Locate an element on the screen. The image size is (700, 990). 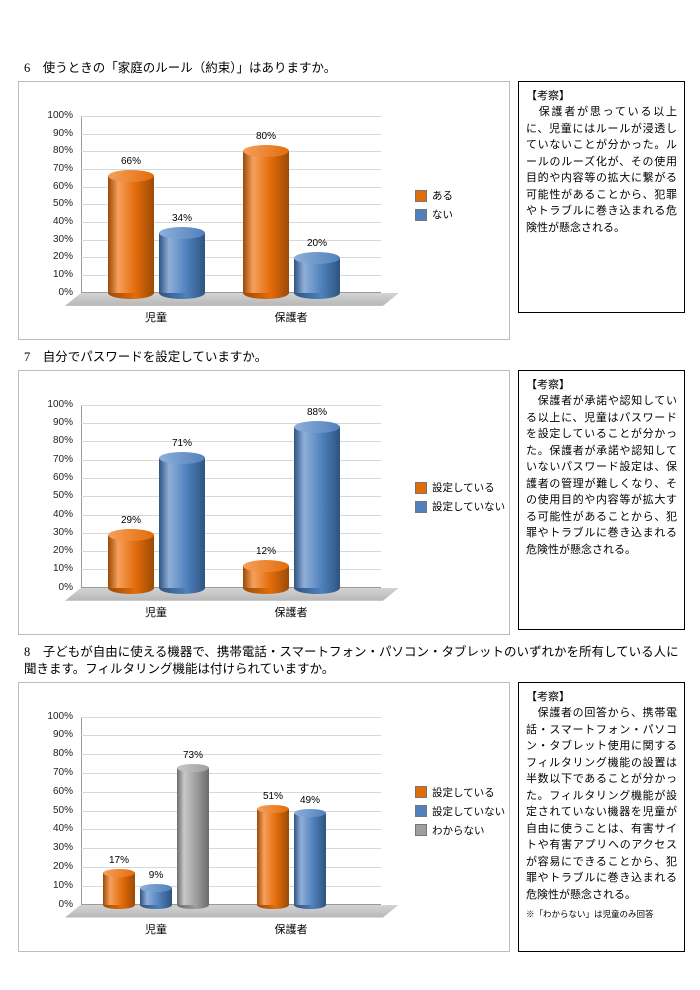
bar-value-label: 88% is located at coordinates (316, 412).